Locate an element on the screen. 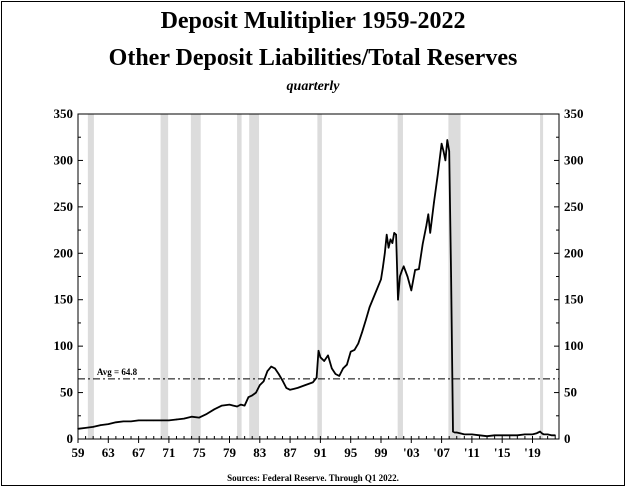 The height and width of the screenshot is (486, 626). y-tick-label: 150 is located at coordinates (64, 299).